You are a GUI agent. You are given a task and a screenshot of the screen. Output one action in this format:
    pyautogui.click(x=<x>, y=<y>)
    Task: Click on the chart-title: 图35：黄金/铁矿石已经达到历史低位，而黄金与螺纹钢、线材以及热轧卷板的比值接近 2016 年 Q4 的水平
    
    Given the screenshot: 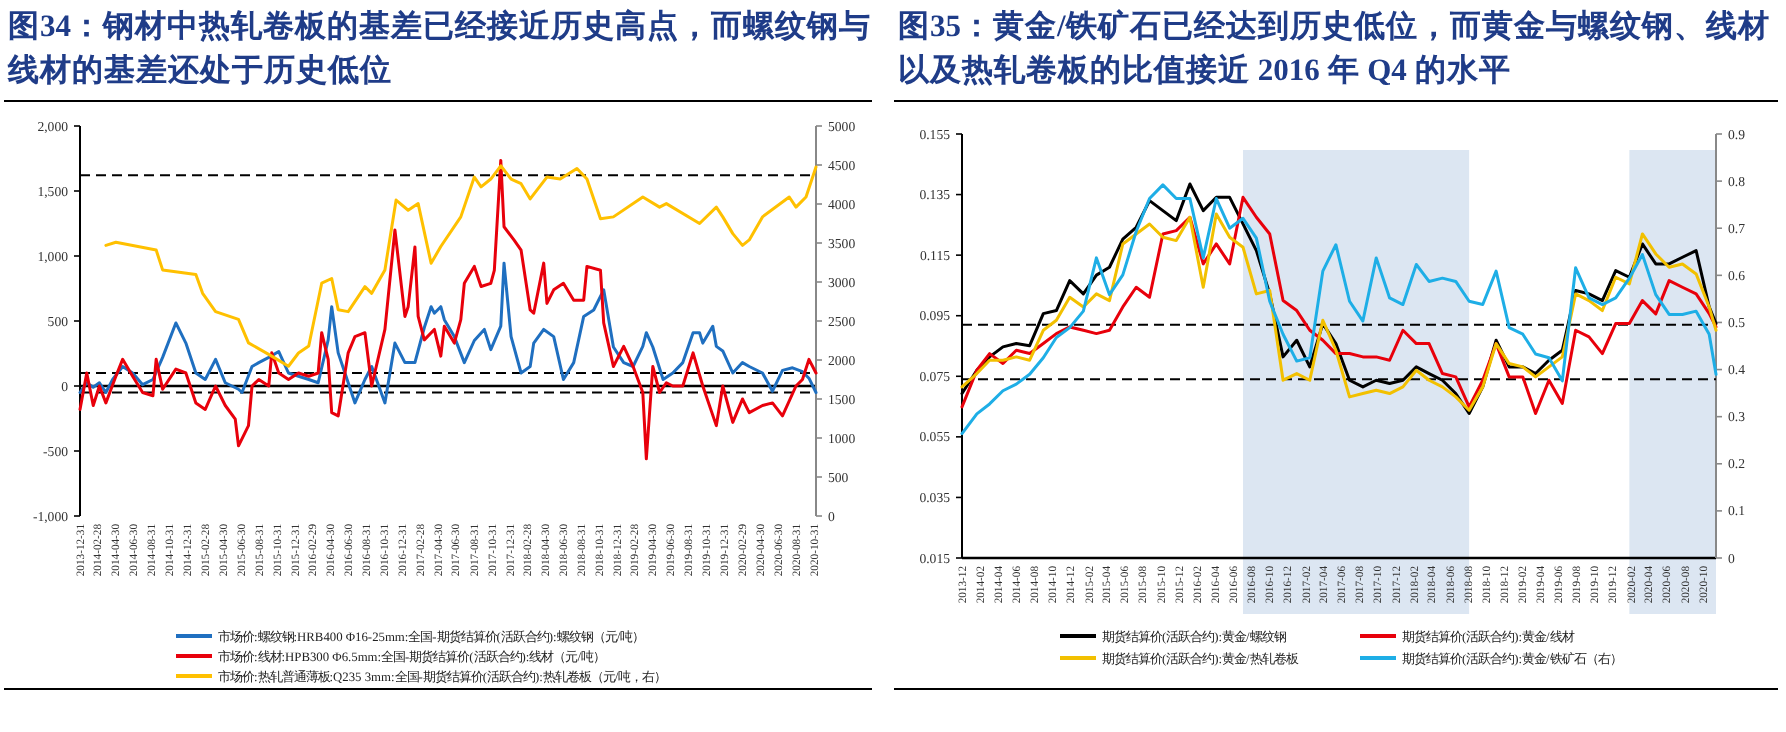 What is the action you would take?
    pyautogui.click(x=1335, y=49)
    